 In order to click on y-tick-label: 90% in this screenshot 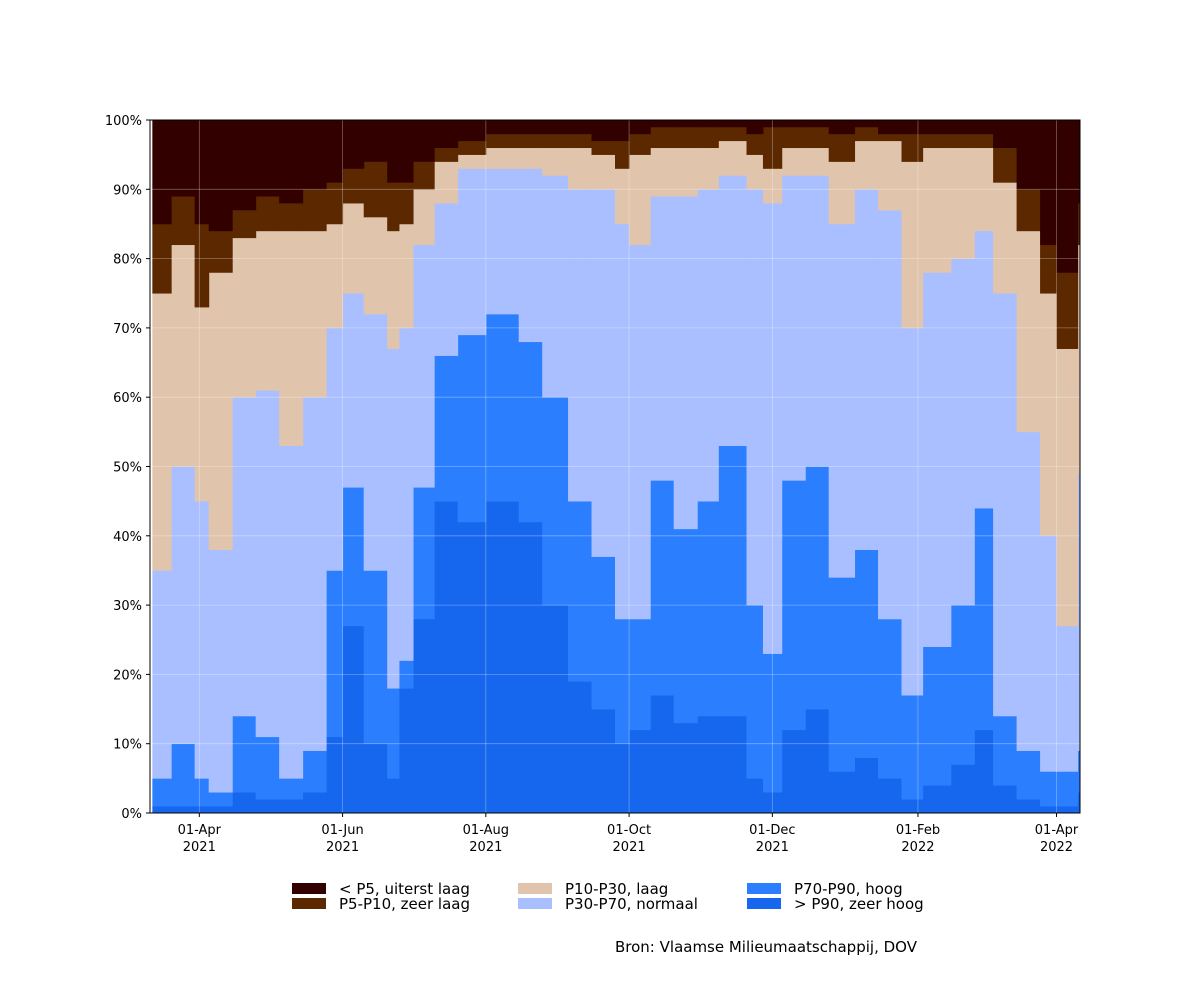, I will do `click(127, 190)`.